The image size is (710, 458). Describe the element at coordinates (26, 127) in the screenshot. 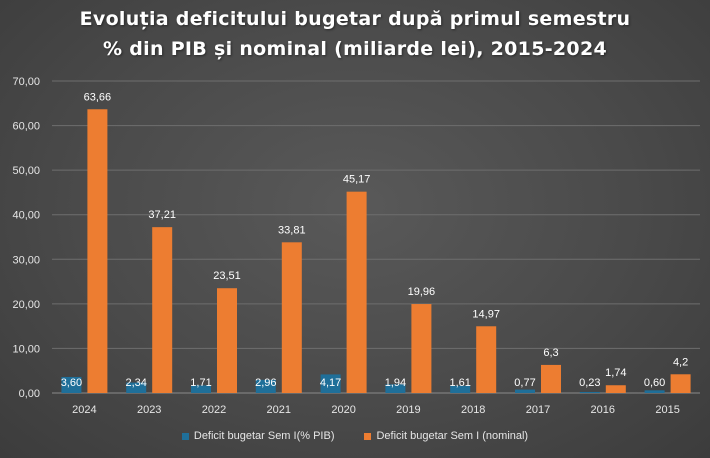

I see `y-tick-label: 60,00` at that location.